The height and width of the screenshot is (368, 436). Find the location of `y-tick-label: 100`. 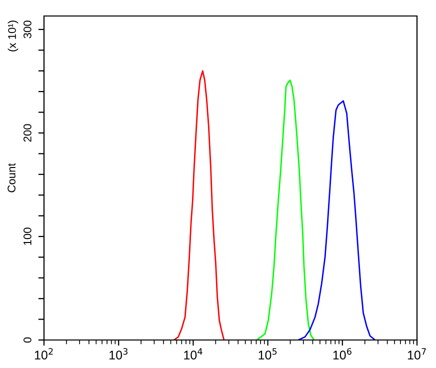

y-tick-label: 100 is located at coordinates (28, 236).